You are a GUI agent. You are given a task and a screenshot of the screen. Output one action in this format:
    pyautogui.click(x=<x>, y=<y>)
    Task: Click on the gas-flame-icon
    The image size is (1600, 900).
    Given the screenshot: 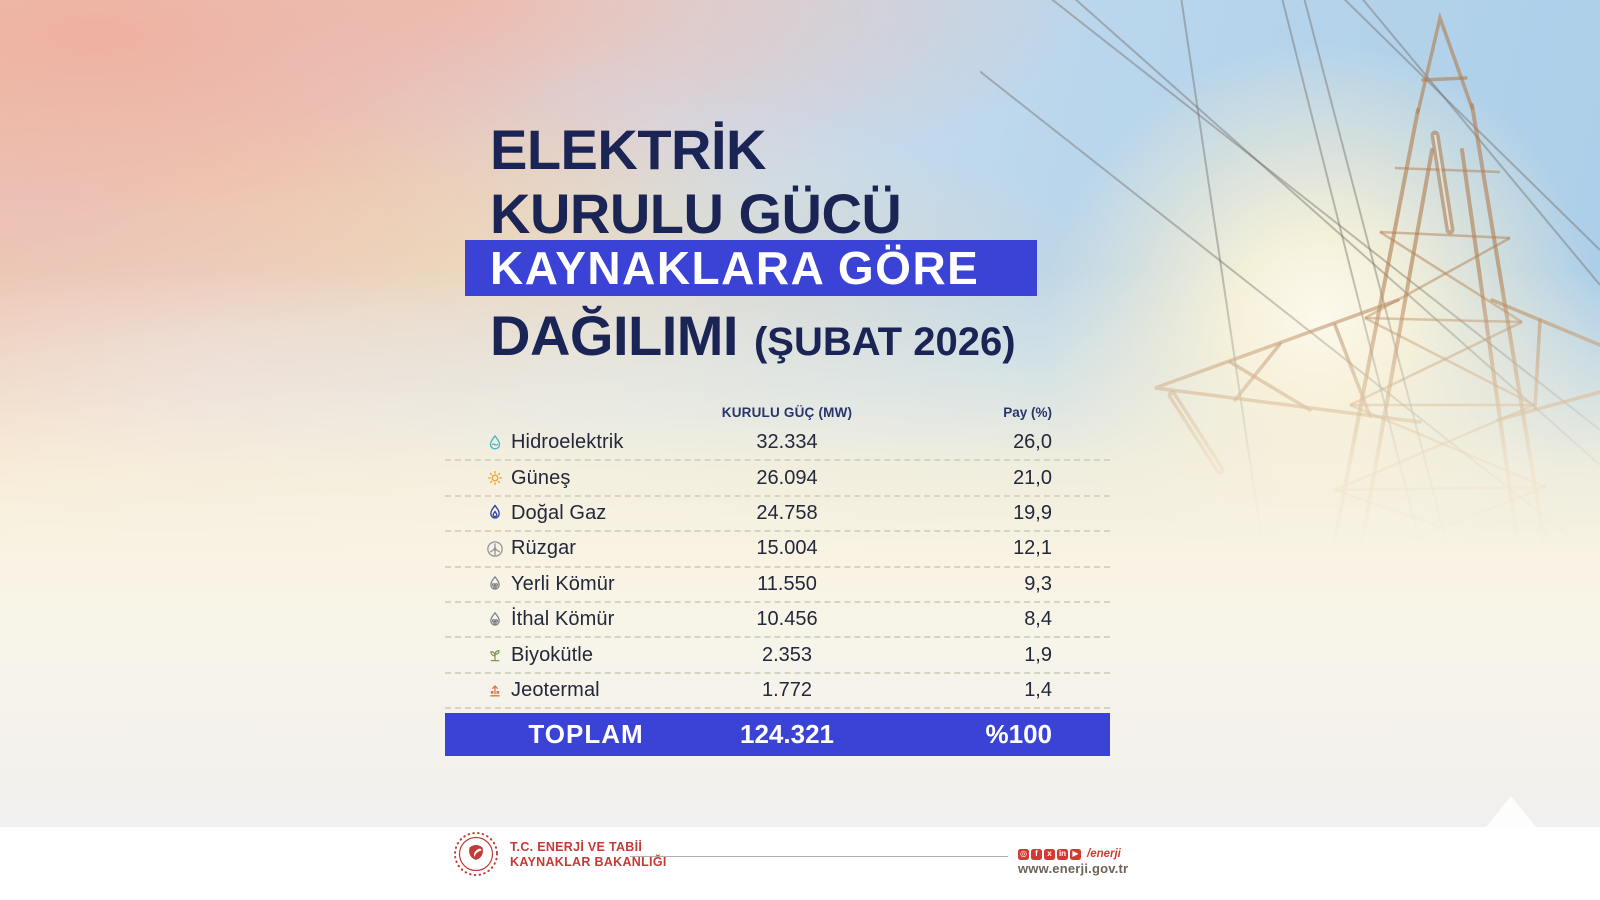 What is the action you would take?
    pyautogui.click(x=498, y=513)
    